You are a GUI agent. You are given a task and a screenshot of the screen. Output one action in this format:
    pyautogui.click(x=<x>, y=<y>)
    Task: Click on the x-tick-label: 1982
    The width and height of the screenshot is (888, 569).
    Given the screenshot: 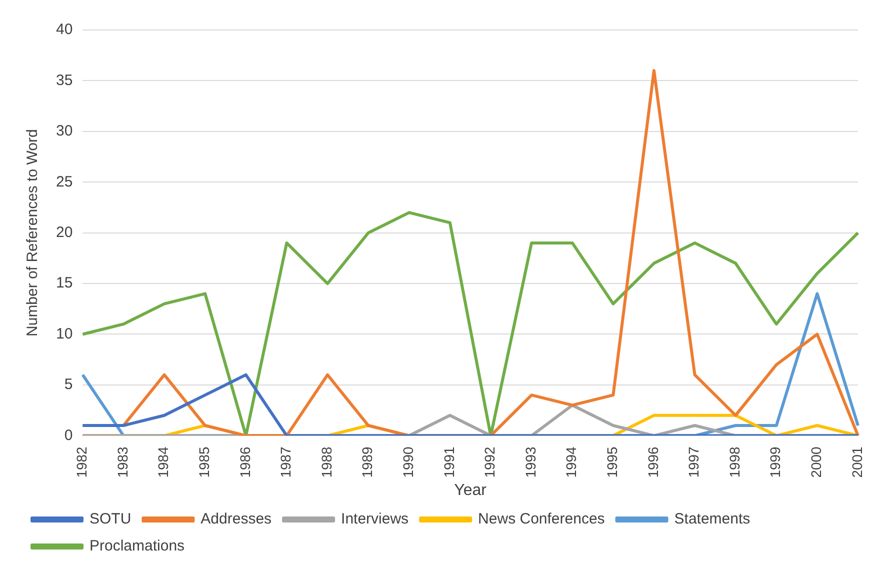 What is the action you would take?
    pyautogui.click(x=82, y=462)
    